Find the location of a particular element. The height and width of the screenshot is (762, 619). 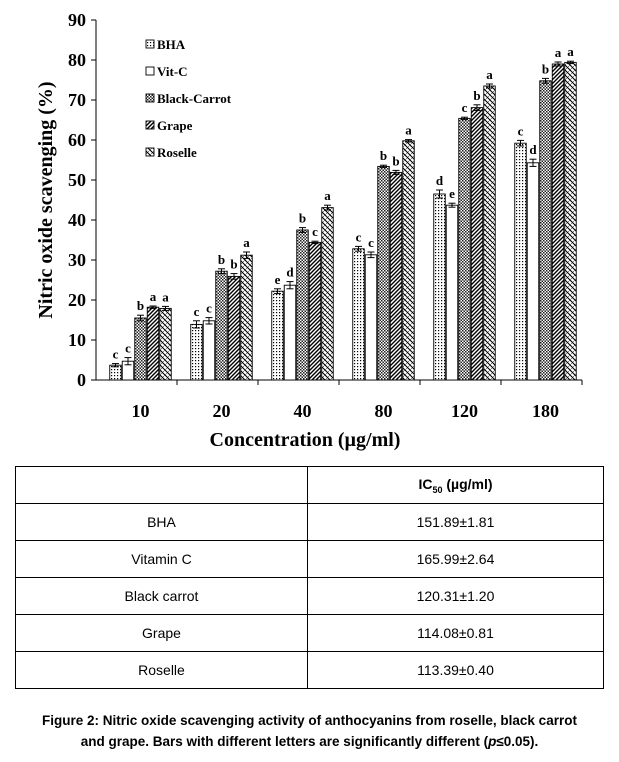

table-header-row: IC50 (µg/ml) is located at coordinates (309, 485).